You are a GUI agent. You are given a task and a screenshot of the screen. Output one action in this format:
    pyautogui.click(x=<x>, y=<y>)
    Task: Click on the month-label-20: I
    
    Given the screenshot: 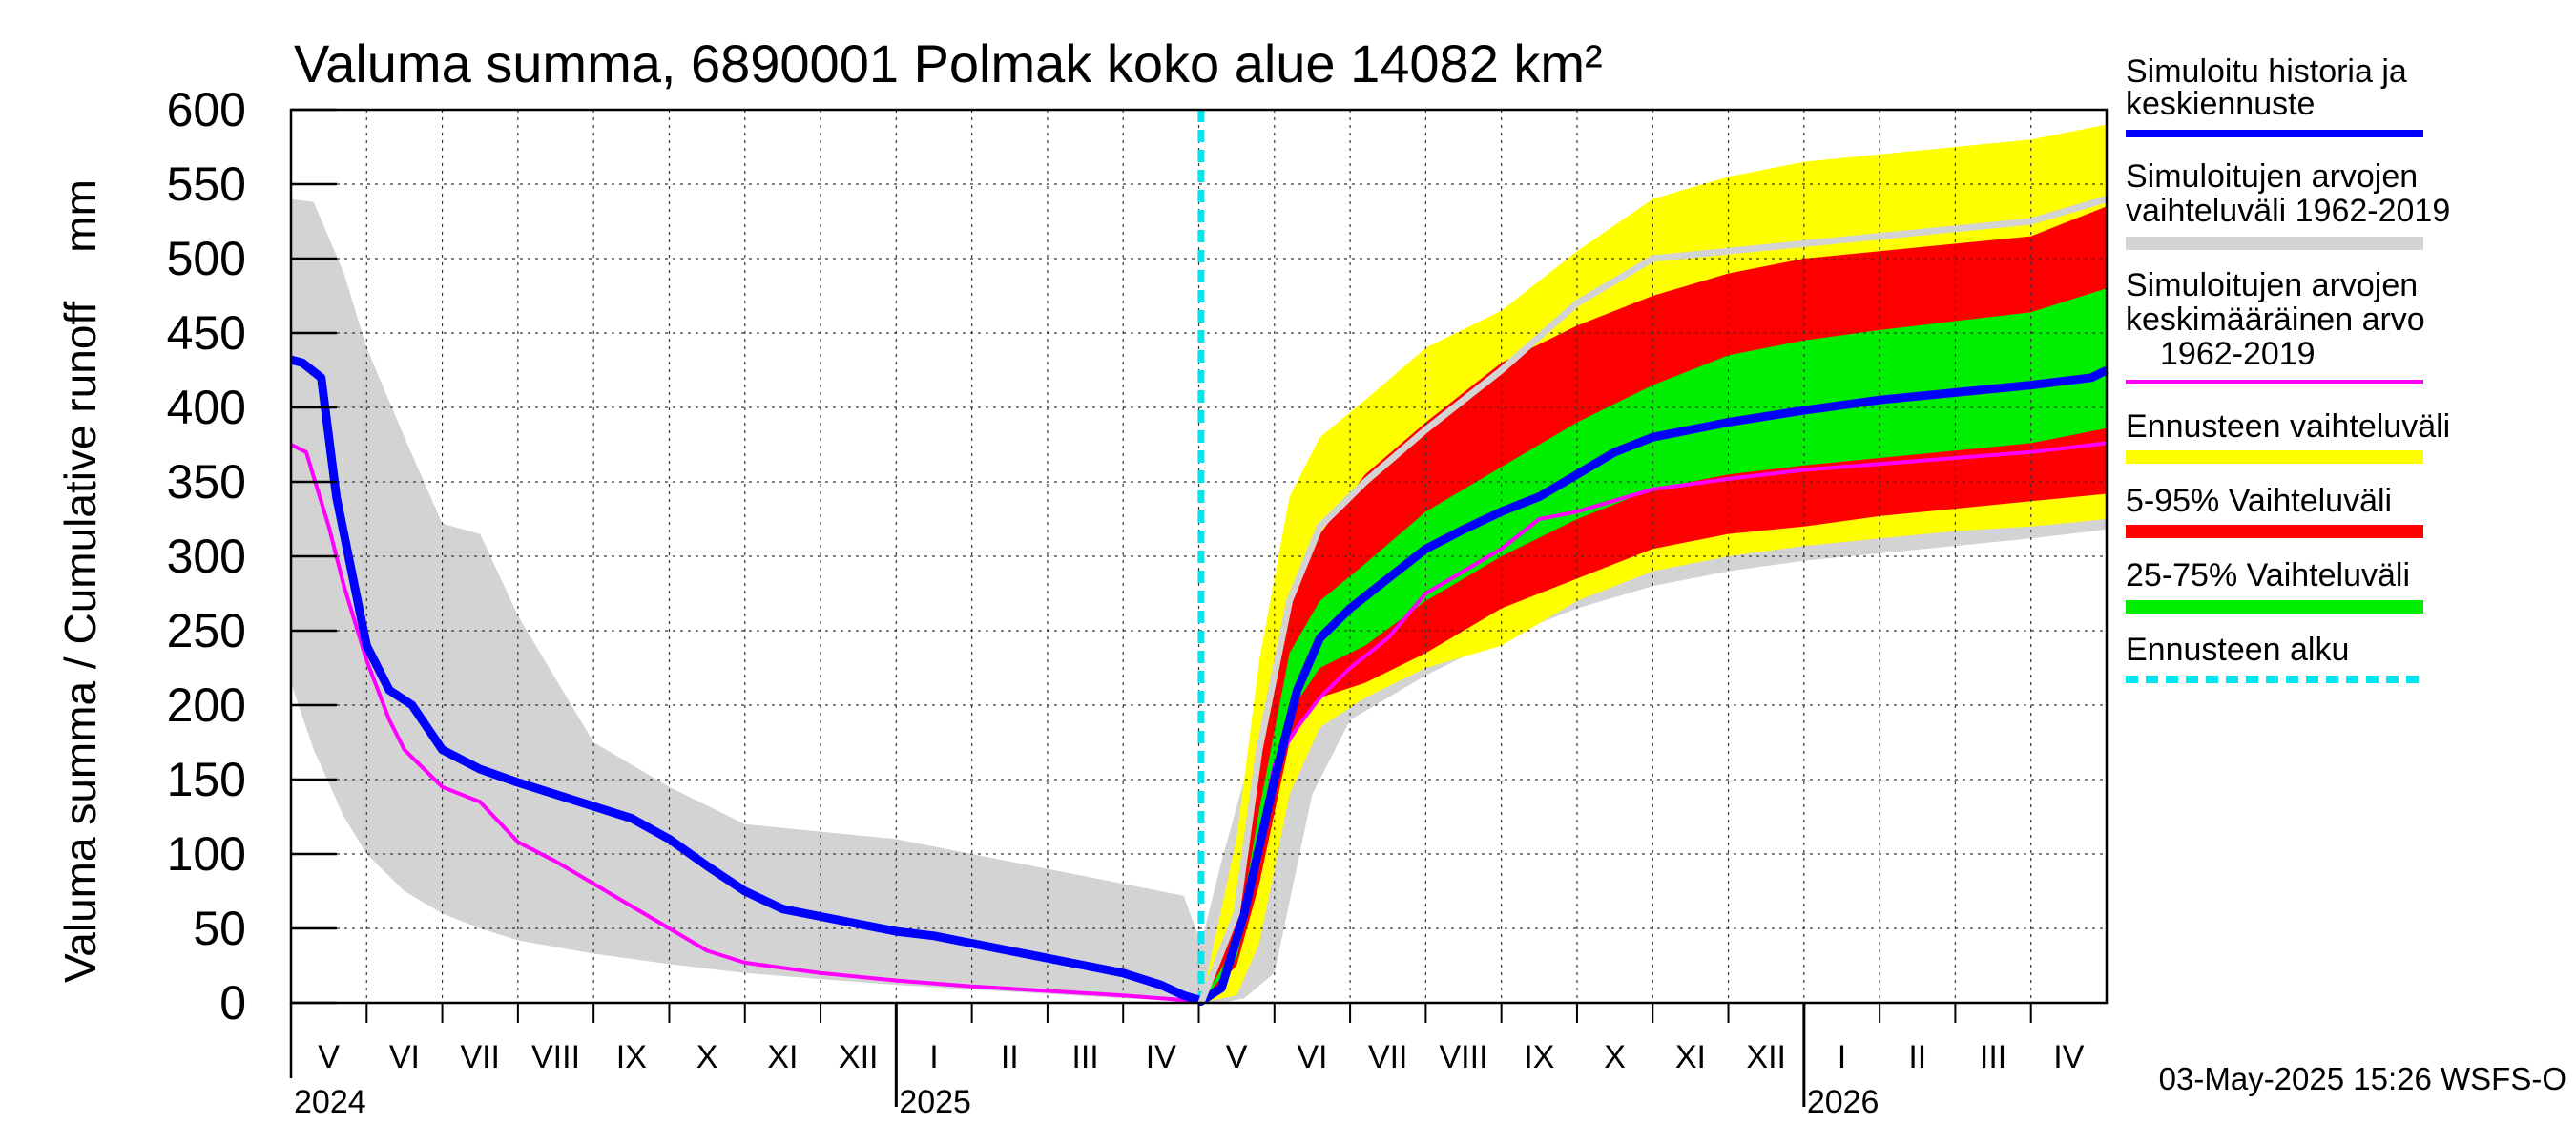 What is the action you would take?
    pyautogui.click(x=1842, y=1057)
    